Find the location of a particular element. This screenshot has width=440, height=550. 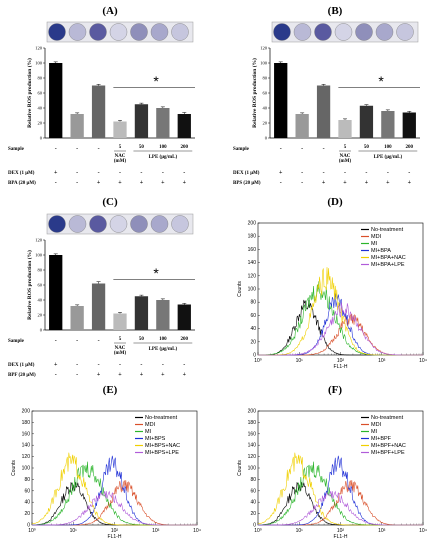

y-tick-label: 80 is located at coordinates (40, 270).